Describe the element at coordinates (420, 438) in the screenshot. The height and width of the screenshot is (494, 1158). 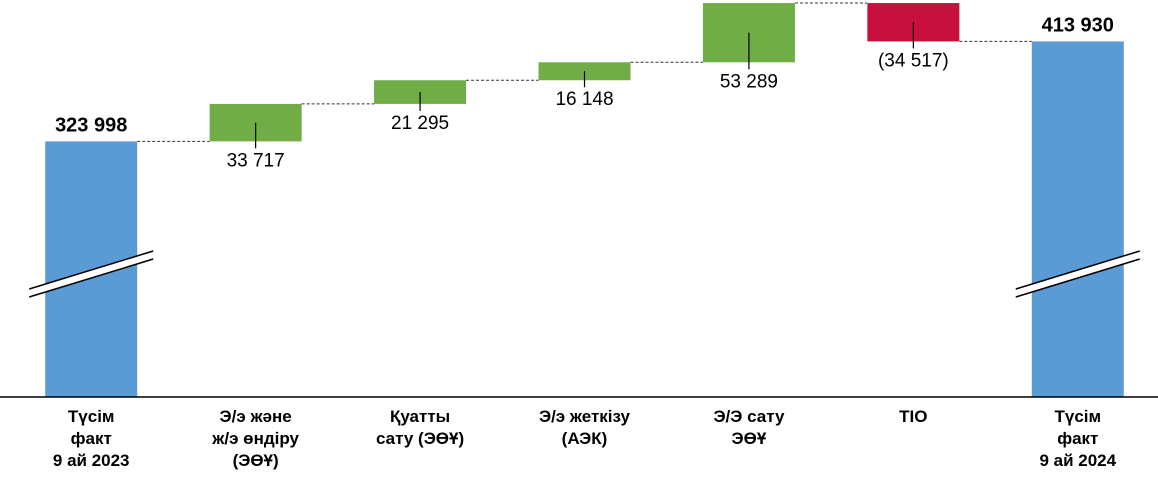
I see `x-tick-line: сату (ЭӨҰ)` at that location.